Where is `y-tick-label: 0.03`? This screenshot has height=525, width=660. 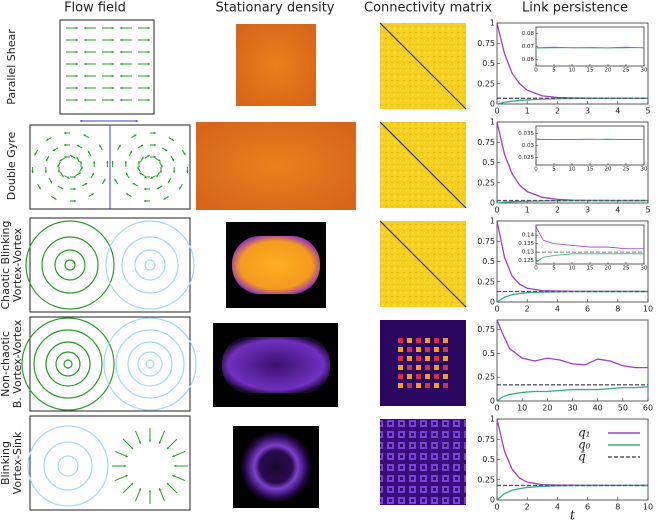 y-tick-label: 0.03 is located at coordinates (528, 146).